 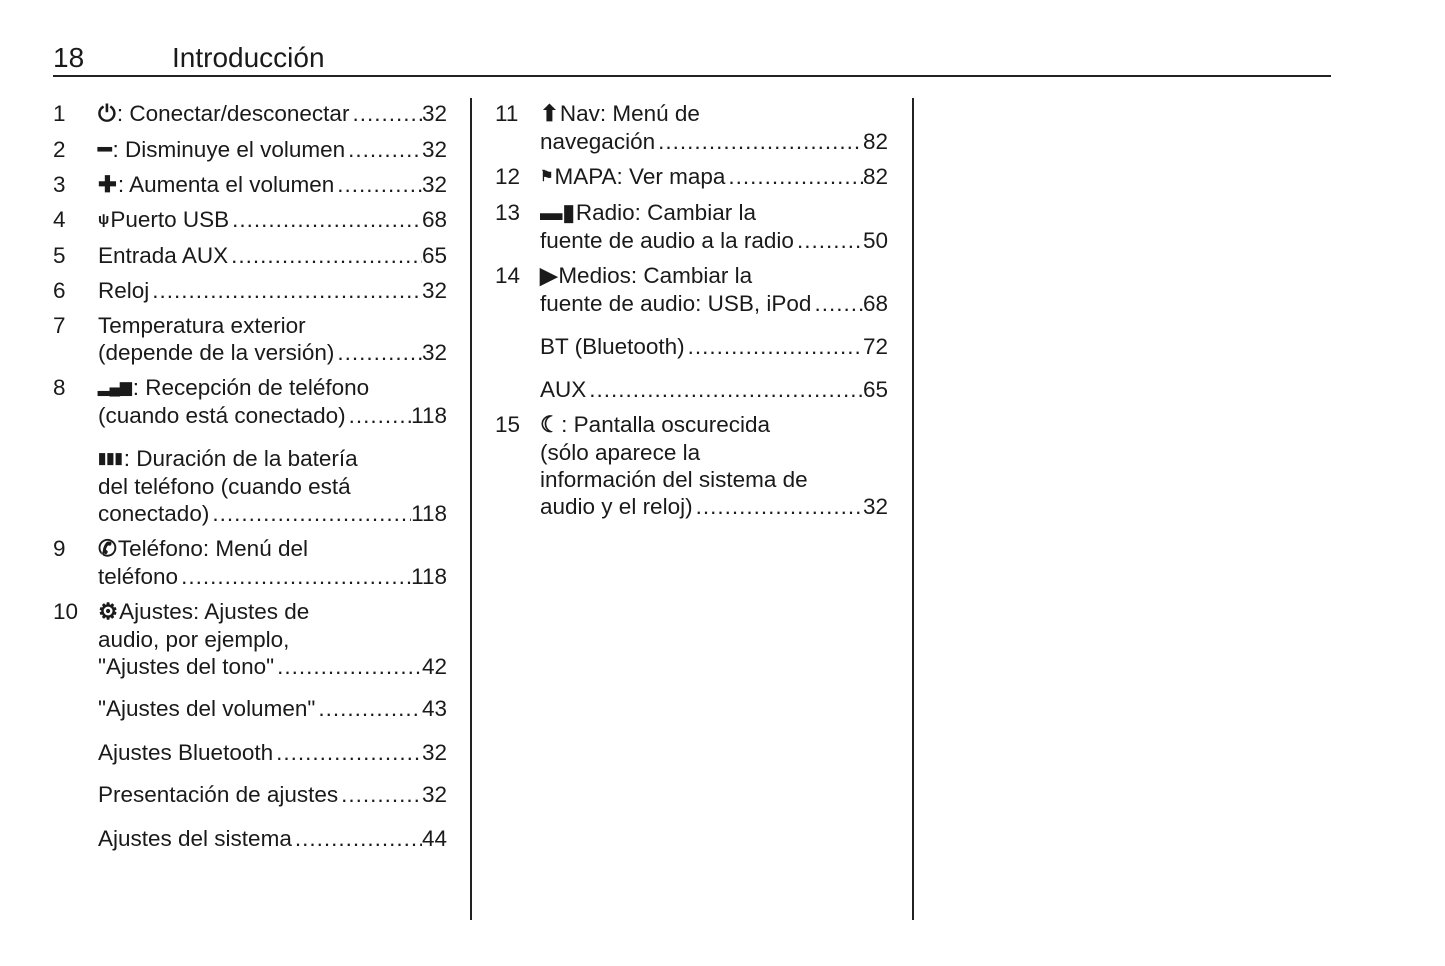 I want to click on item-text: información del sistema de, so click(x=674, y=479).